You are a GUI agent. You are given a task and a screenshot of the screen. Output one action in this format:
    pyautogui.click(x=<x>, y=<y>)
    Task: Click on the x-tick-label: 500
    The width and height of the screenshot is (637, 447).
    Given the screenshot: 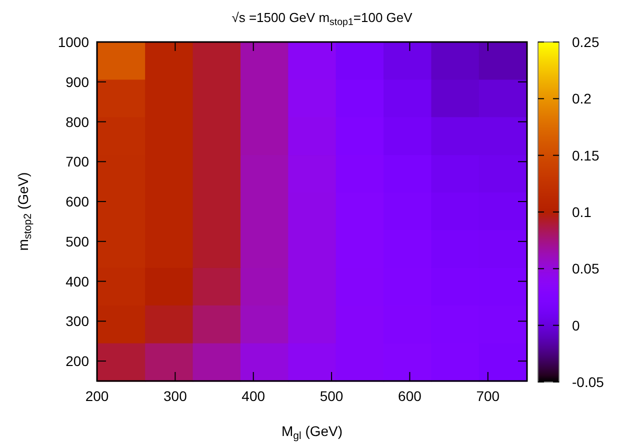 What is the action you would take?
    pyautogui.click(x=332, y=396)
    